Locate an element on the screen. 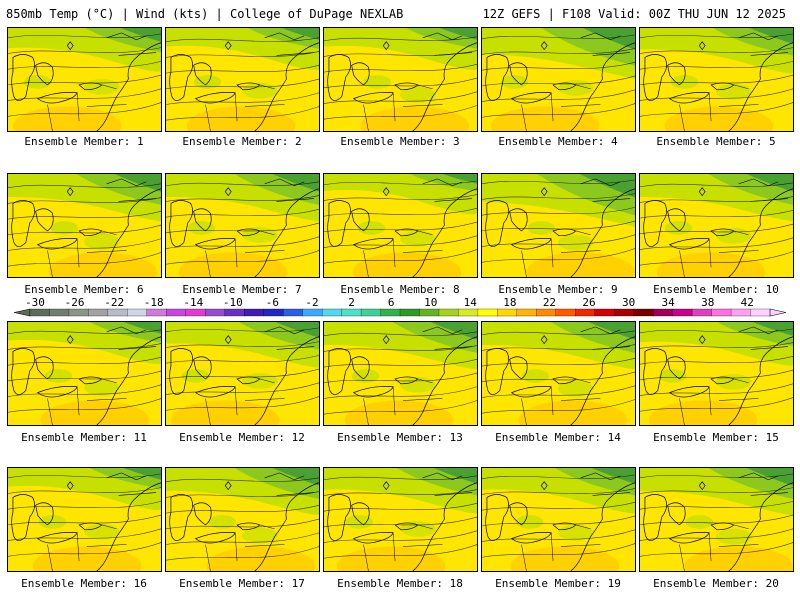  colorbar-tick-label: -6 is located at coordinates (272, 302).